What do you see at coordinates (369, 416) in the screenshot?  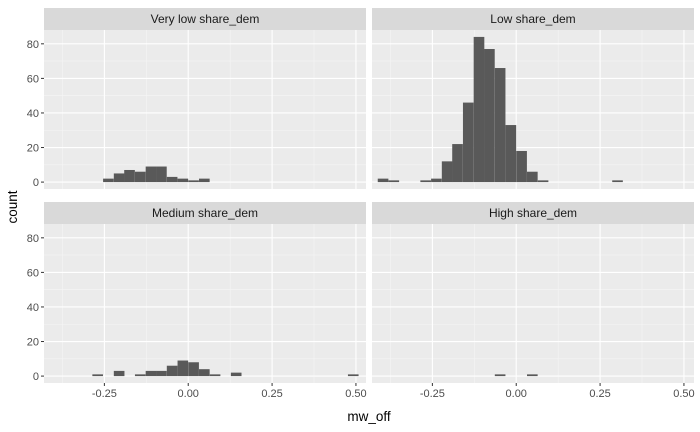 I see `x-axis-title: mw_off` at bounding box center [369, 416].